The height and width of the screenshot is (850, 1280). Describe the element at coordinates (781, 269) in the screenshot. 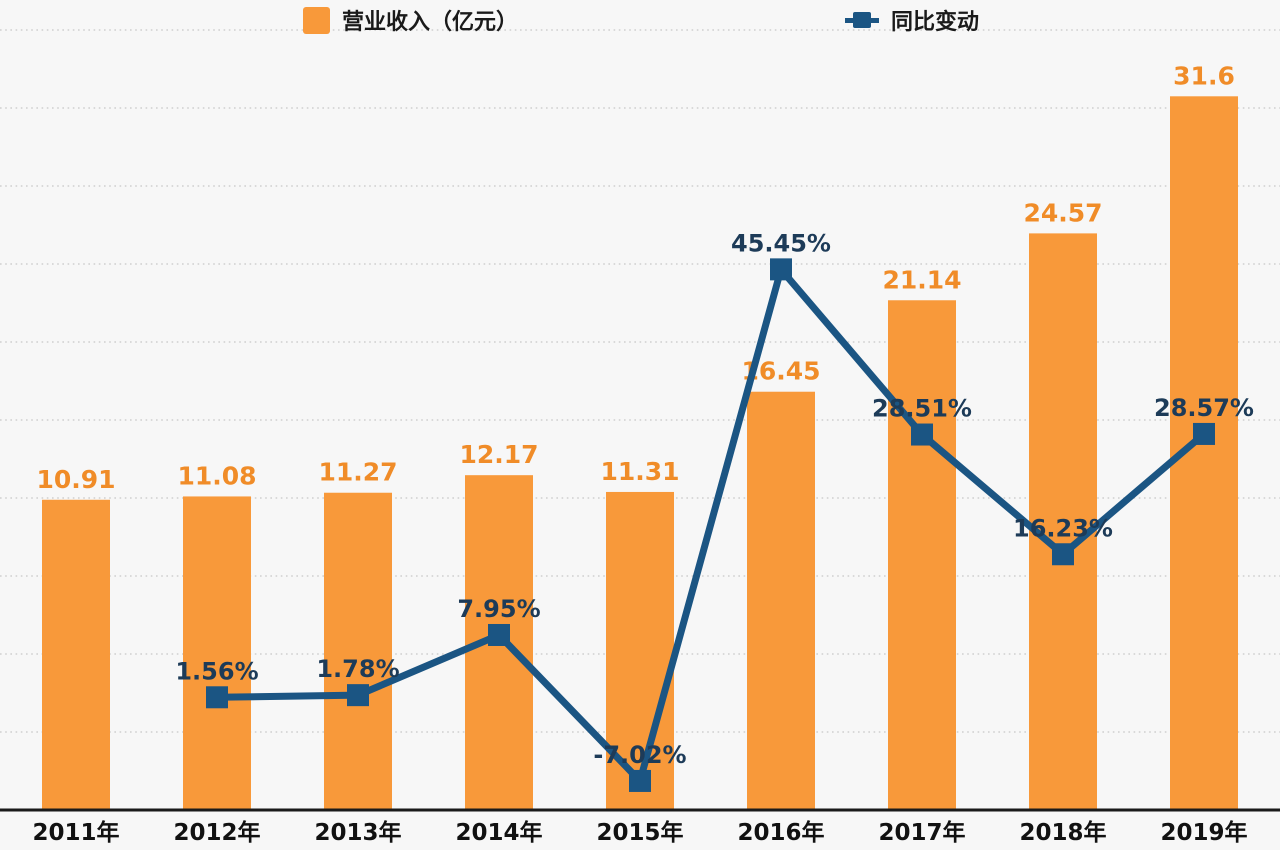

I see `yoy-marker-2016年` at that location.